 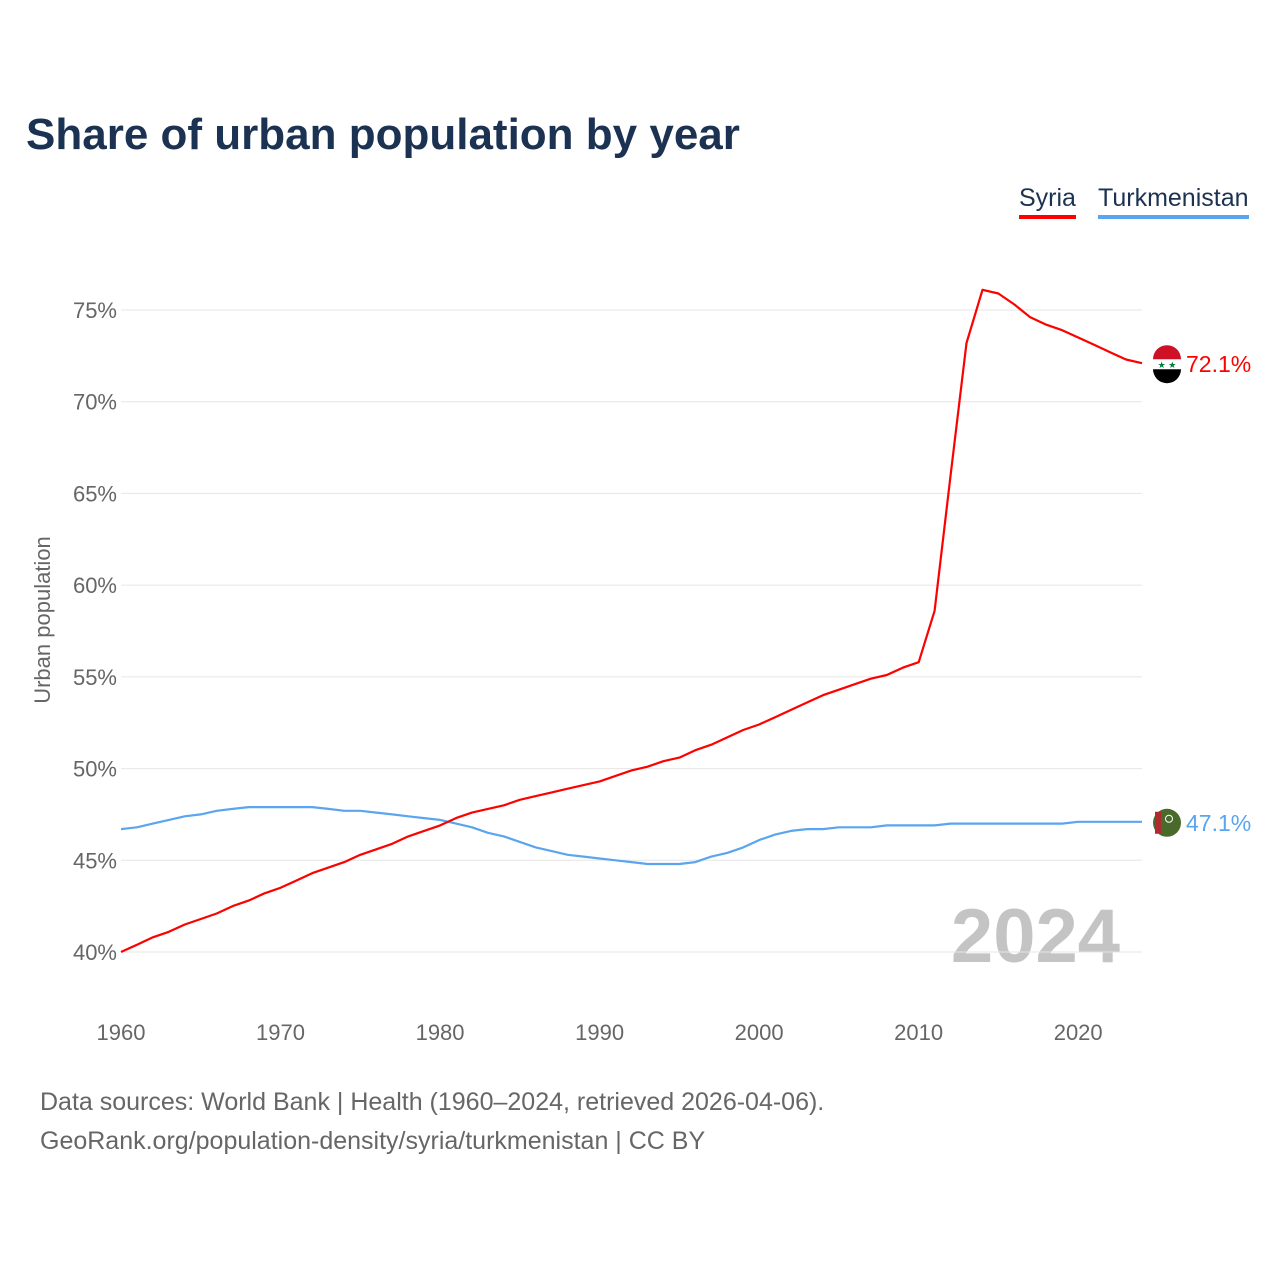 What do you see at coordinates (383, 134) in the screenshot?
I see `chart-title: Share of urban population by year` at bounding box center [383, 134].